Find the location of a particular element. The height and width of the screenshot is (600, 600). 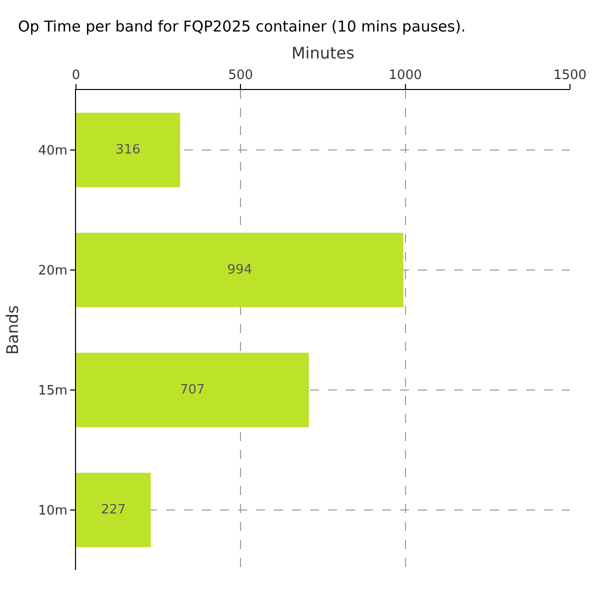

y-axis-title: Bands is located at coordinates (12, 330).